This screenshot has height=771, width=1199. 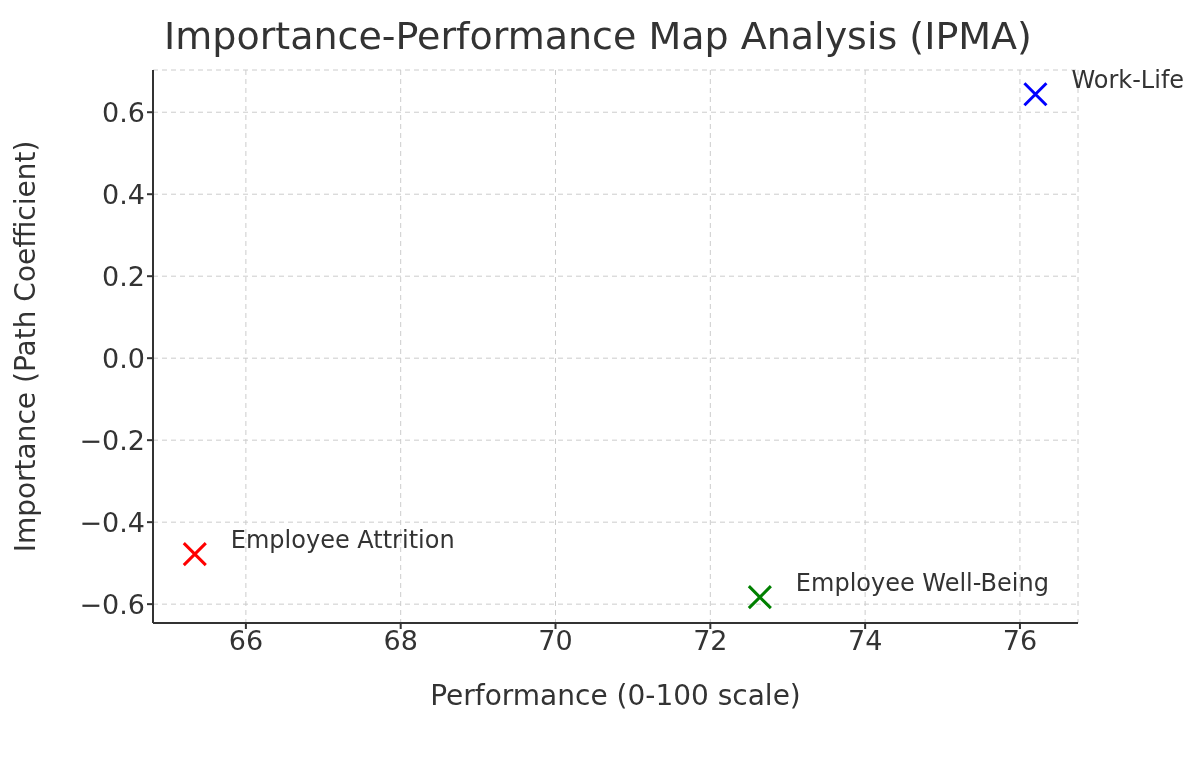 What do you see at coordinates (123, 358) in the screenshot?
I see `y-tick-label: 0.0` at bounding box center [123, 358].